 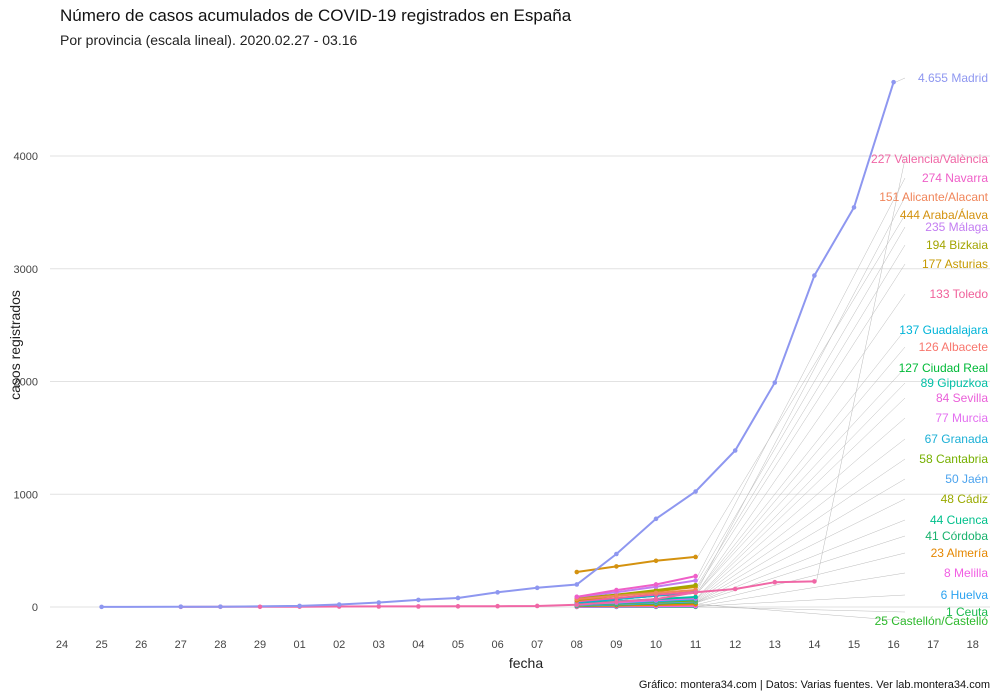 What do you see at coordinates (956, 536) in the screenshot?
I see `series-end-label: 41 Córdoba` at bounding box center [956, 536].